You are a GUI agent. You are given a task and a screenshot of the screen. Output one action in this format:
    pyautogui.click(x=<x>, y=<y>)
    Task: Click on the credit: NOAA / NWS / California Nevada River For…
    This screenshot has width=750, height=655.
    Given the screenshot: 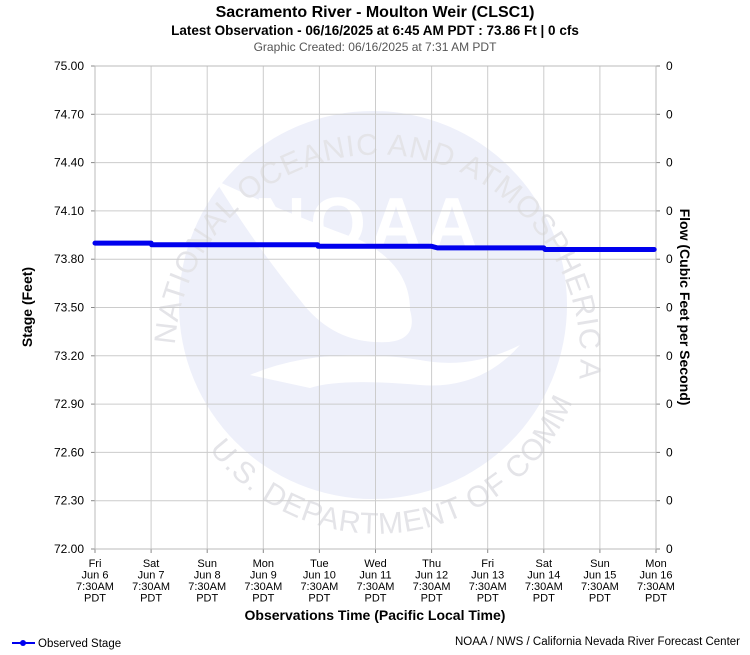 What is the action you would take?
    pyautogui.click(x=597, y=642)
    